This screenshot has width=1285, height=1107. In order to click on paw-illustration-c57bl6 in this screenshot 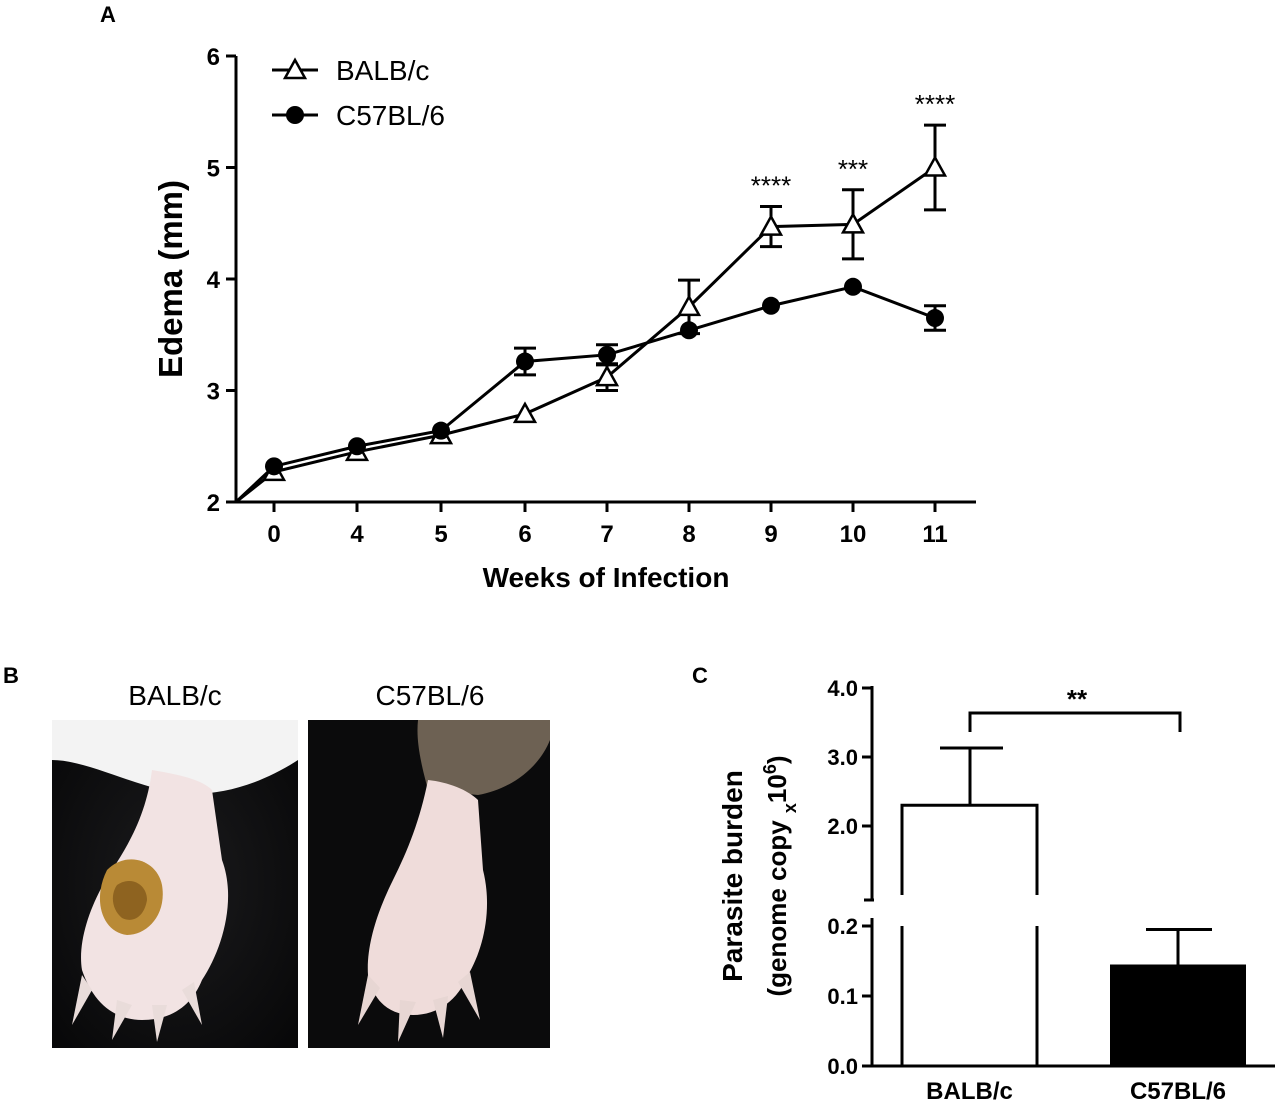, I will do `click(429, 884)`.